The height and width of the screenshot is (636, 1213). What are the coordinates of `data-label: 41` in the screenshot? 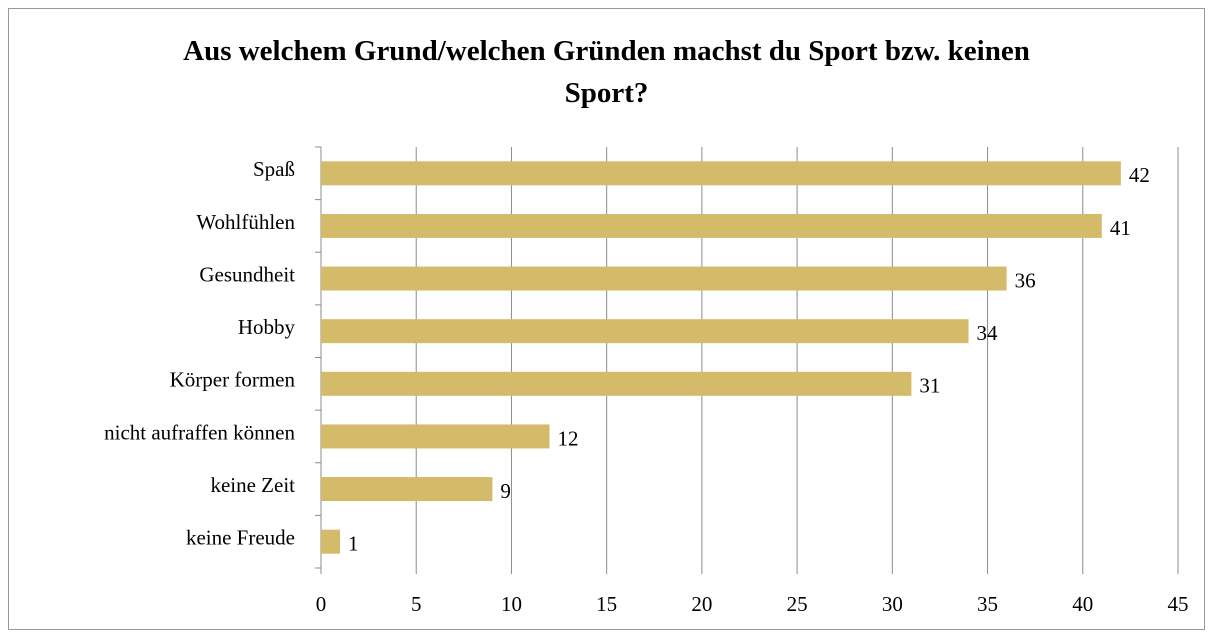 It's located at (1120, 228).